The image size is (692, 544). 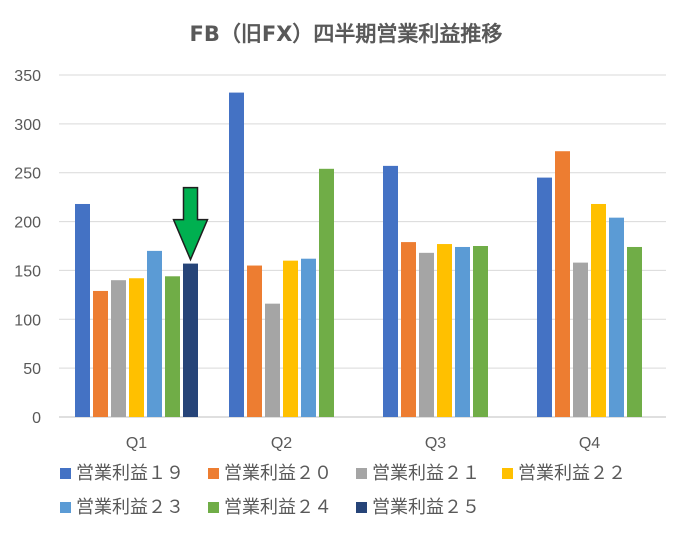 I want to click on y-tick-label: 200, so click(x=27, y=223).